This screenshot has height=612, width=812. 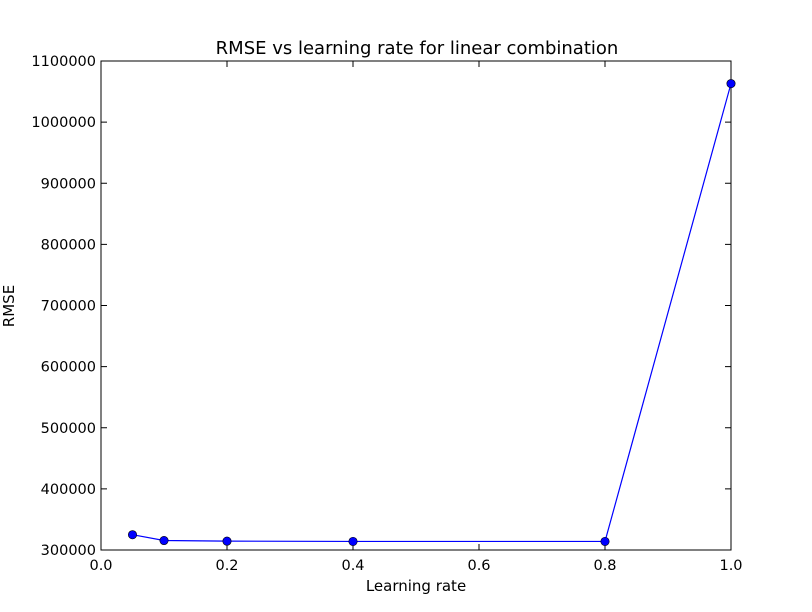 What do you see at coordinates (68, 245) in the screenshot?
I see `y-tick-label: 800000` at bounding box center [68, 245].